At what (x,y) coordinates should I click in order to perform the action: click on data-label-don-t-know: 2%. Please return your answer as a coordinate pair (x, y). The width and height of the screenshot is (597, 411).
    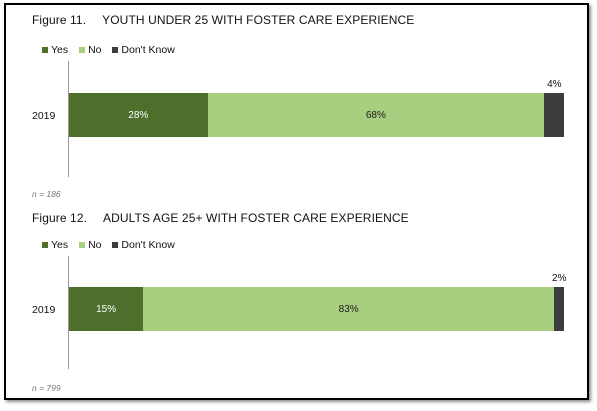
    Looking at the image, I should click on (559, 278).